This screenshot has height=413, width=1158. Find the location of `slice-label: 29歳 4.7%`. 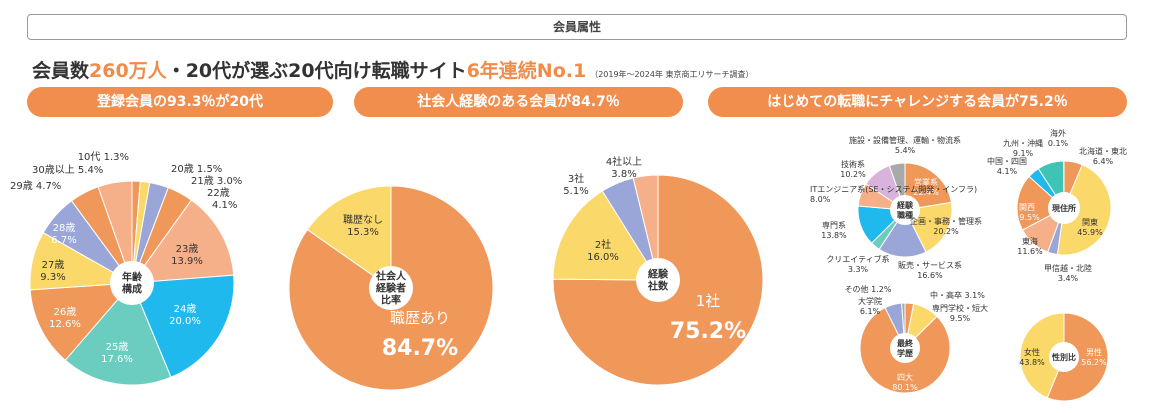

slice-label: 29歳 4.7% is located at coordinates (35, 186).